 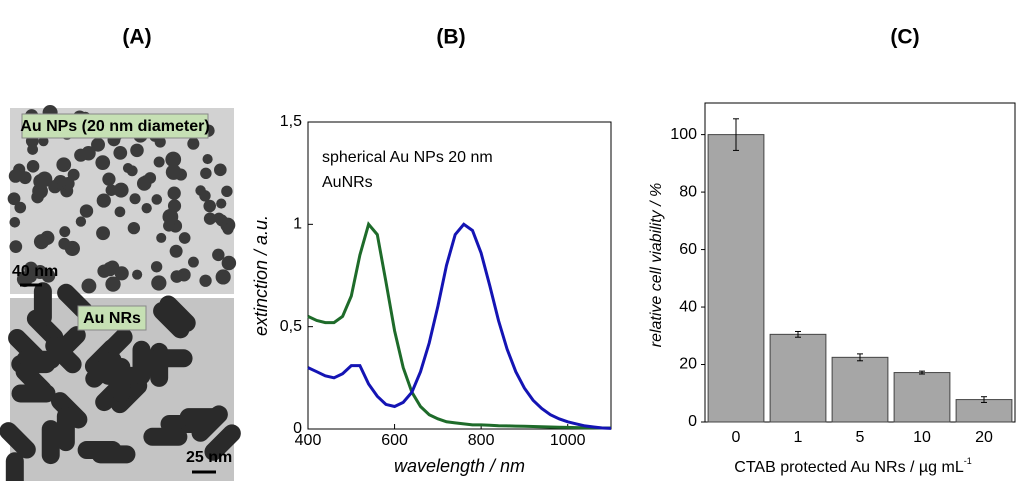 What do you see at coordinates (683, 134) in the screenshot?
I see `y-tick-label: 100` at bounding box center [683, 134].